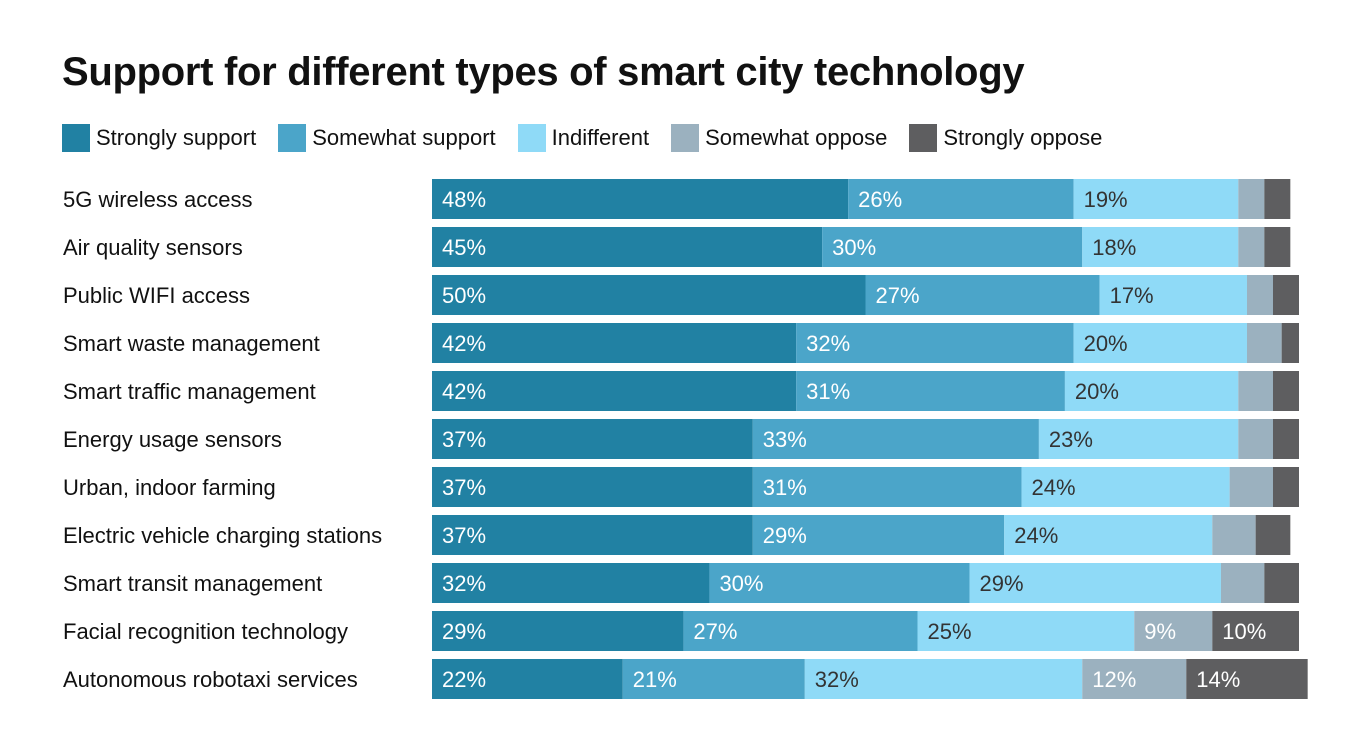  I want to click on data-label: 19%, so click(1106, 199).